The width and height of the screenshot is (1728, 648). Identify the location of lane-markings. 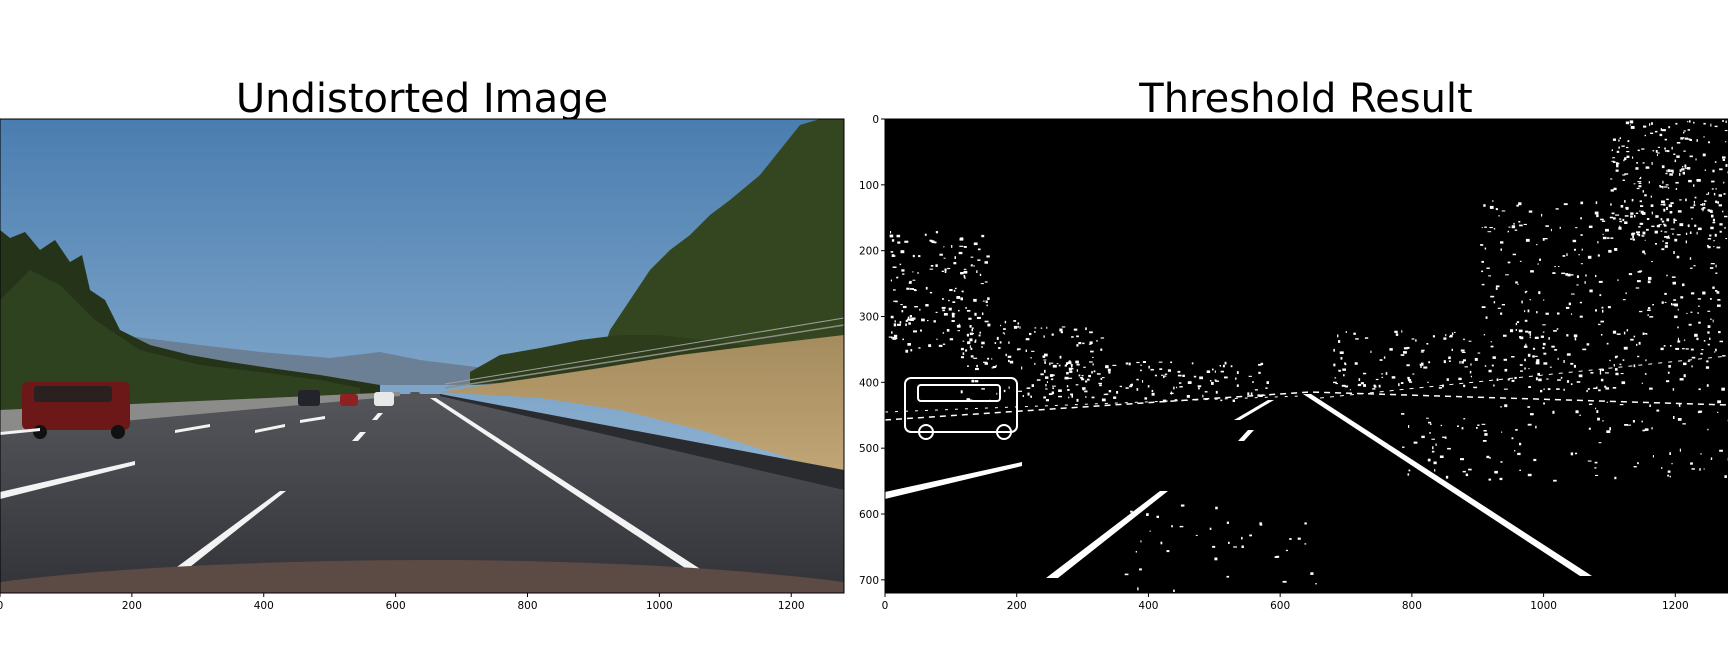
(354, 488).